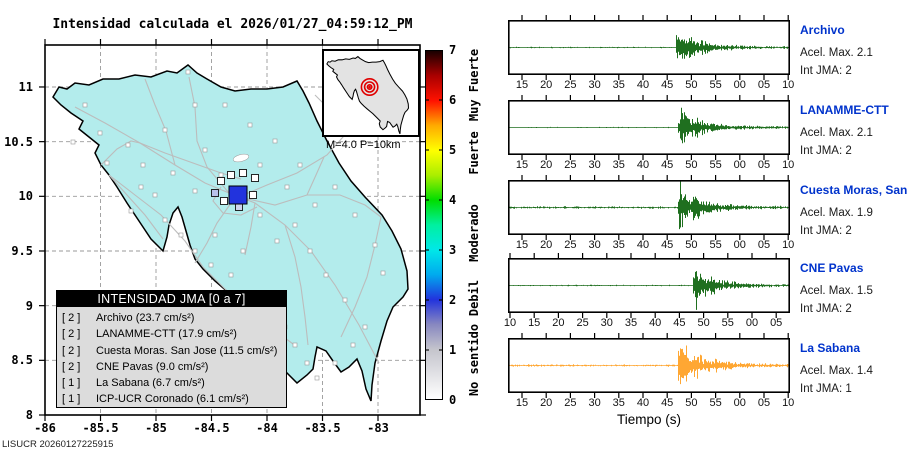 This screenshot has width=910, height=460. What do you see at coordinates (174, 367) in the screenshot?
I see `legend-entry: [ 2 ] CNE Pavas (9.0 cm/s²)` at bounding box center [174, 367].